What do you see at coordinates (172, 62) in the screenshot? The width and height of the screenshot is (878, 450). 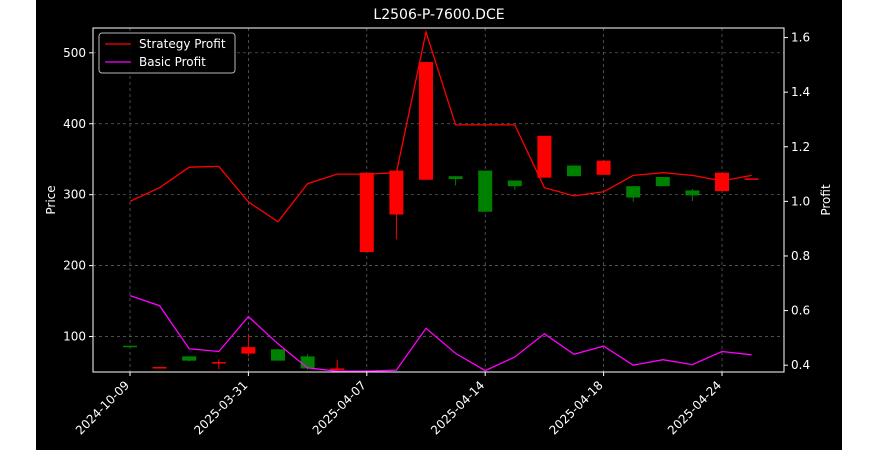 I see `legend-label-basic-profit: Basic Profit` at bounding box center [172, 62].